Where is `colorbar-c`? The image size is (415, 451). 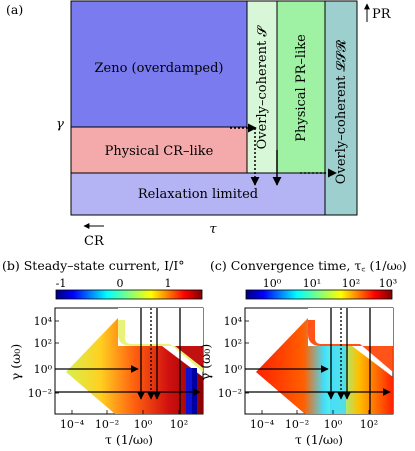 colorbar-c is located at coordinates (319, 294).